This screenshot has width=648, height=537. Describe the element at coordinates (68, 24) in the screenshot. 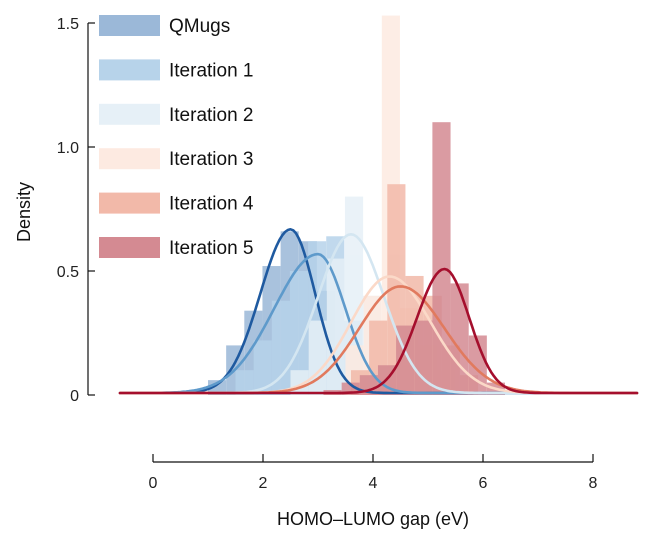

I see `y-tick-label: 1.5` at that location.